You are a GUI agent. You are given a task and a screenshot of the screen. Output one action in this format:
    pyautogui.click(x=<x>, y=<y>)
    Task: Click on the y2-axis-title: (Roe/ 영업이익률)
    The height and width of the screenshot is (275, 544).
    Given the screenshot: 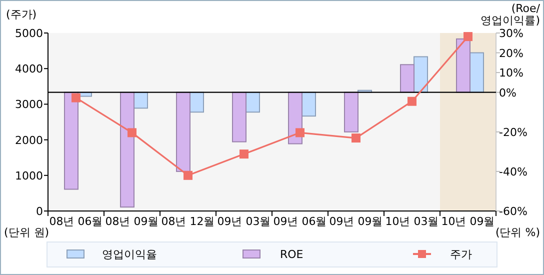 What is the action you would take?
    pyautogui.click(x=510, y=14)
    